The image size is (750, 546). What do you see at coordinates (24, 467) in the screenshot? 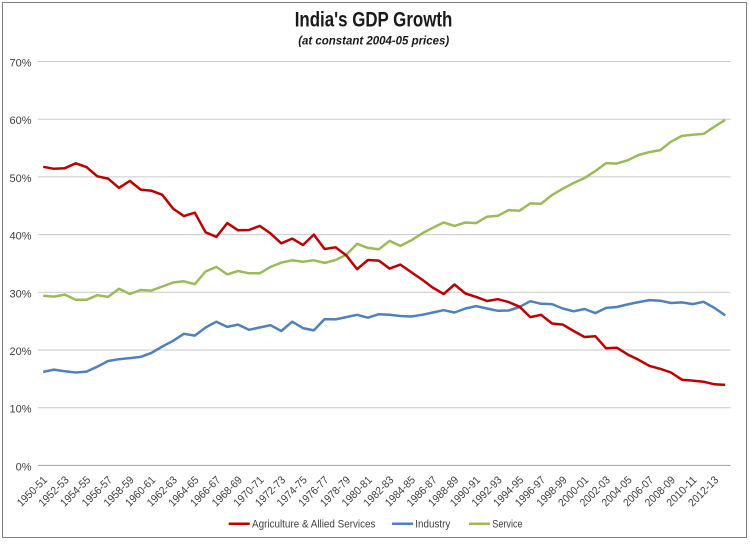
I see `svg-text: 0%` at bounding box center [24, 467].